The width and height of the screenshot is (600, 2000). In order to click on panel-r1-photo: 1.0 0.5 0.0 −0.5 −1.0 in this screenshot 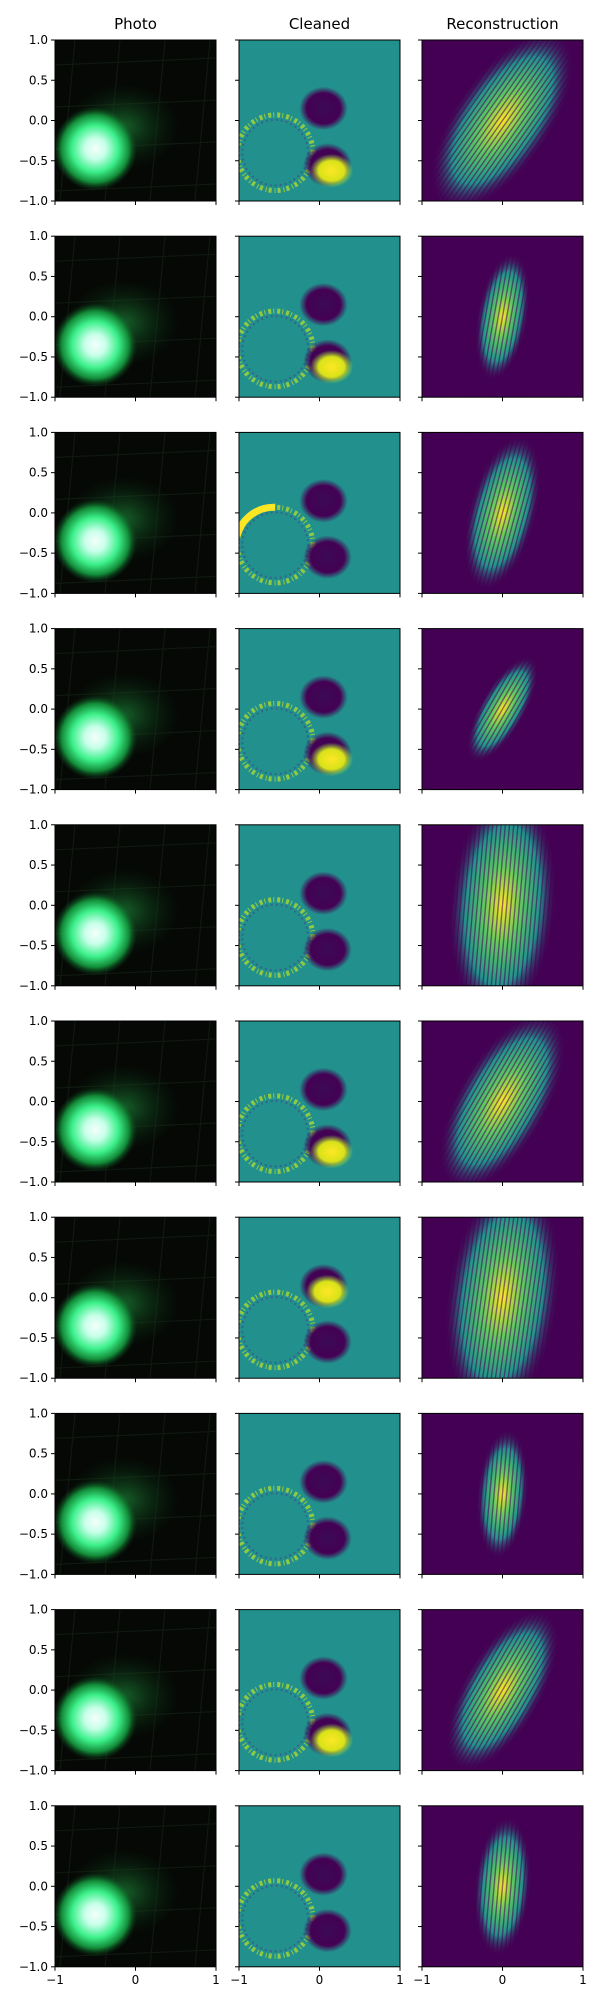, I will do `click(118, 120)`.